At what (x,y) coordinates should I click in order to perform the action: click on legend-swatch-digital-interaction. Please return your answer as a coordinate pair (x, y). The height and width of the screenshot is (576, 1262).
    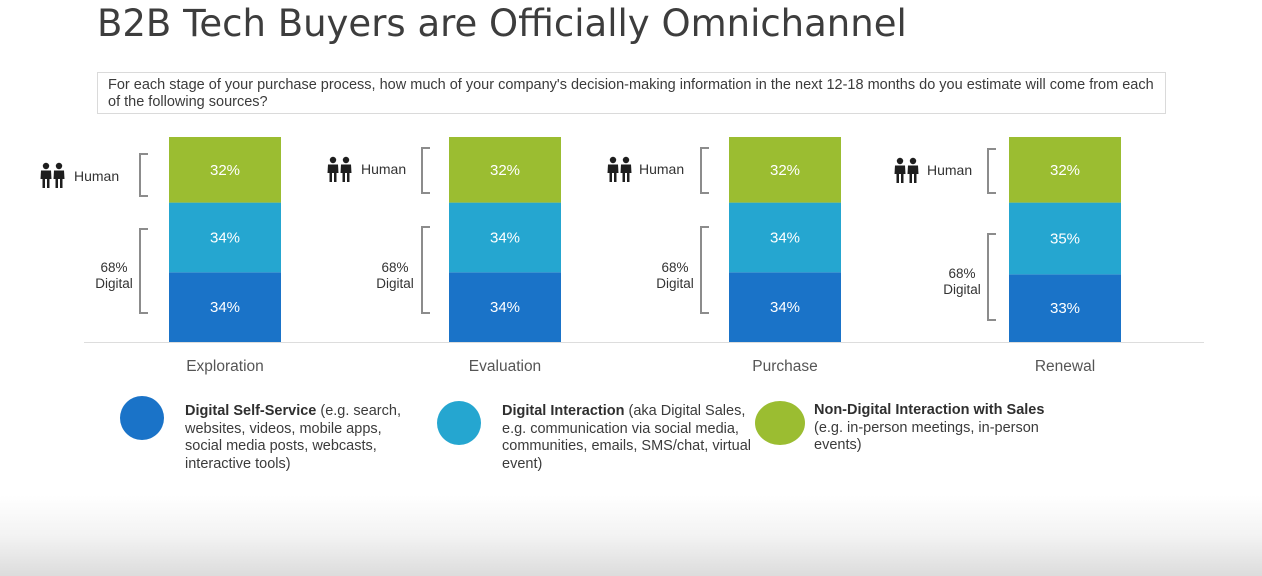
    Looking at the image, I should click on (459, 423).